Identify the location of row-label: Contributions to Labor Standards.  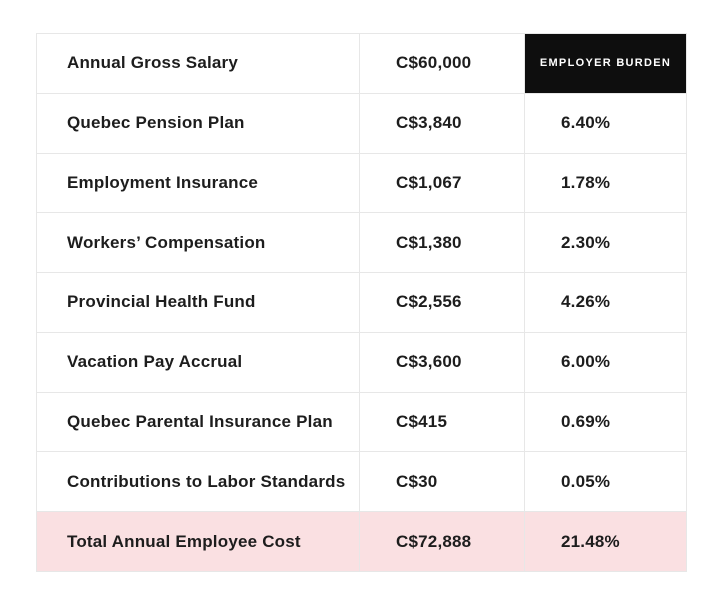
(198, 482).